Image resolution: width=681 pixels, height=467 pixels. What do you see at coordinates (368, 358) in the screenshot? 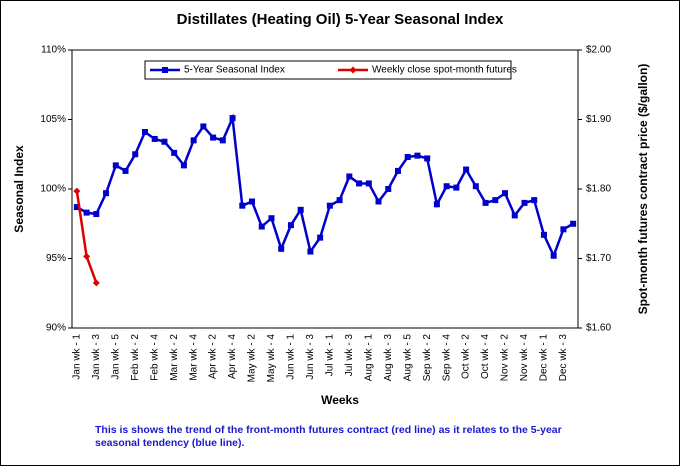
I see `x-tick-label: Aug wk - 1` at bounding box center [368, 358].